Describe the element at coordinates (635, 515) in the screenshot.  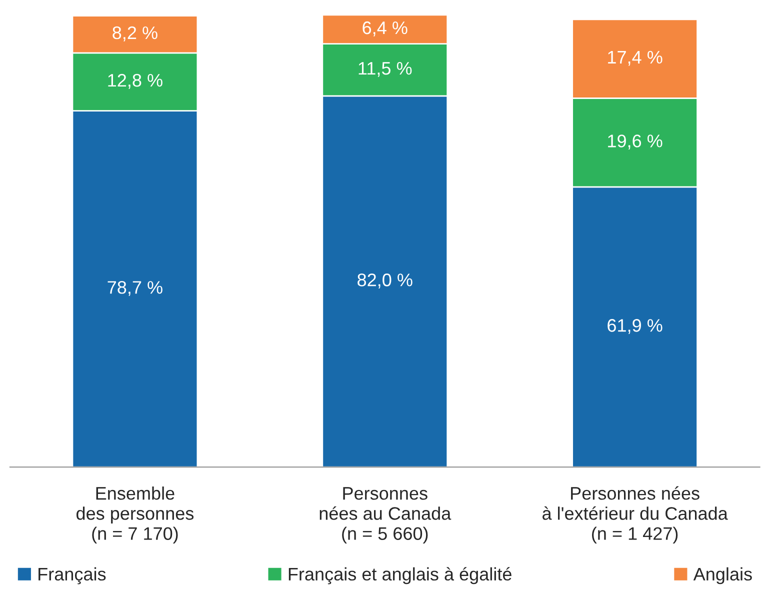
I see `x-tick-label: Personnes nées à l'extérieur du Canada (n = 1 427)` at that location.